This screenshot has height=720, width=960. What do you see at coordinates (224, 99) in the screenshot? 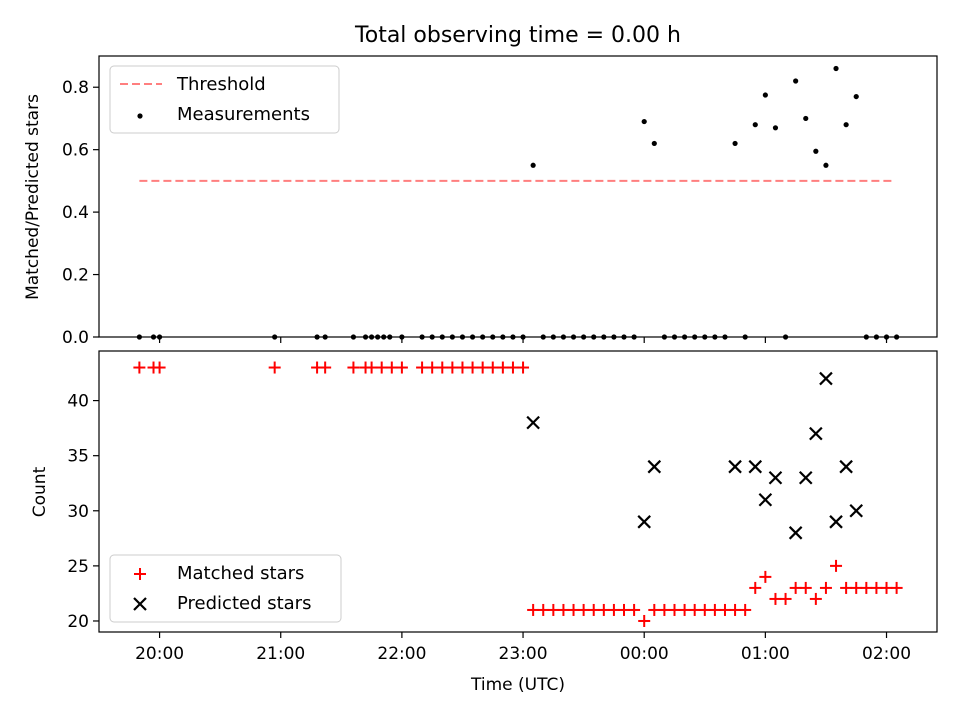
I see `top-legend: Threshold Measurements` at bounding box center [224, 99].